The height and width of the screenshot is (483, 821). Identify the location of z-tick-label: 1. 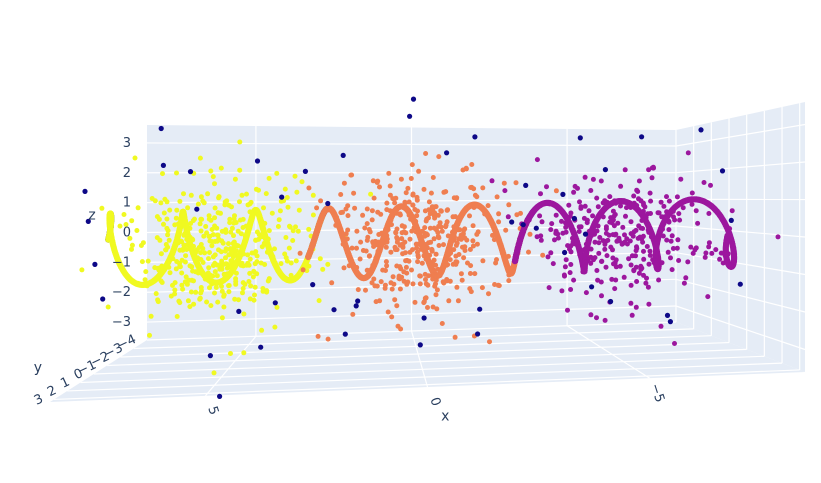
(127, 203).